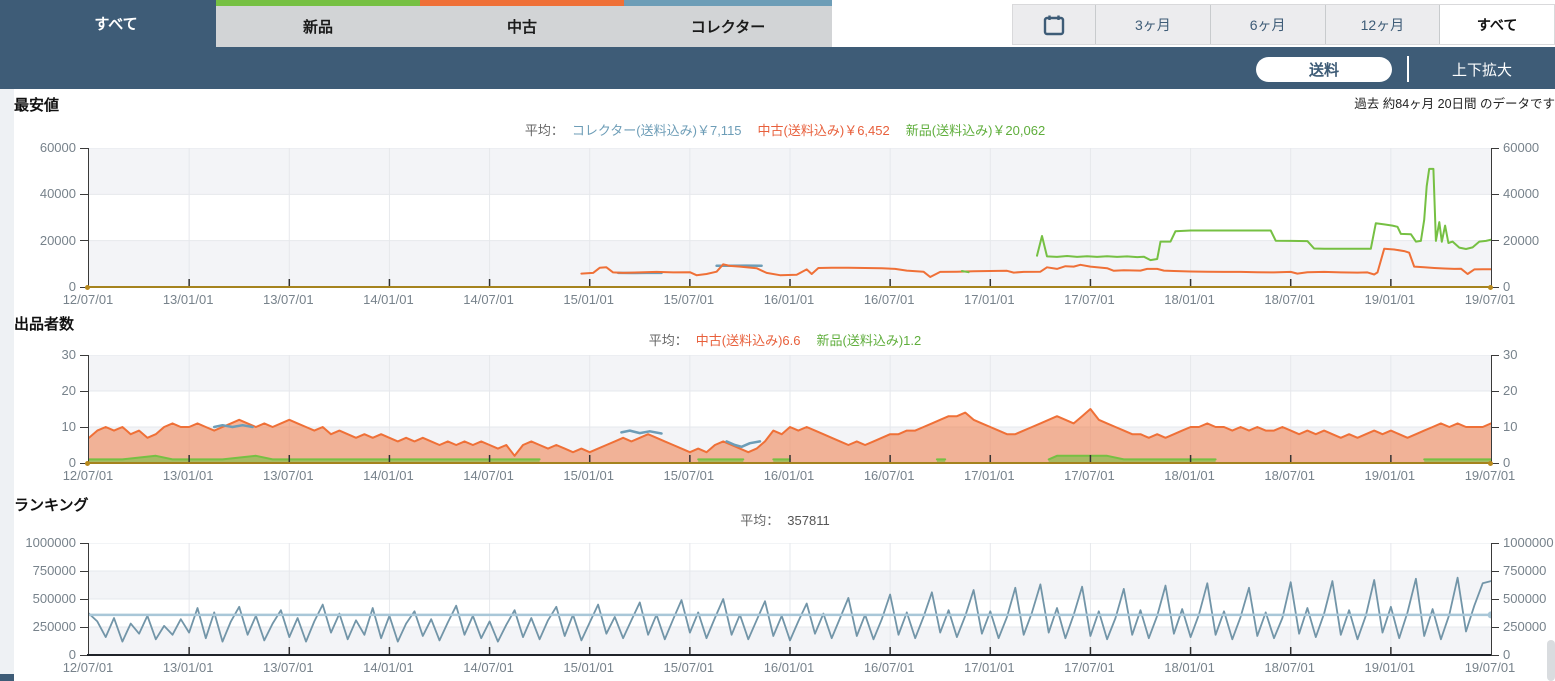  Describe the element at coordinates (1510, 426) in the screenshot. I see `y-axis-label-right: 10` at that location.